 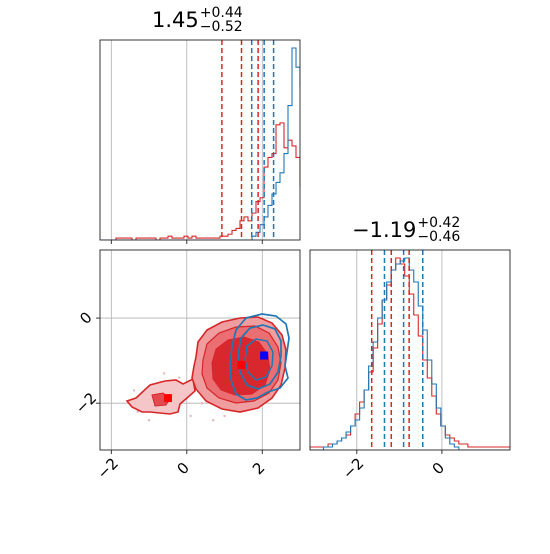 I want to click on contour-blue-inner, so click(x=259, y=359).